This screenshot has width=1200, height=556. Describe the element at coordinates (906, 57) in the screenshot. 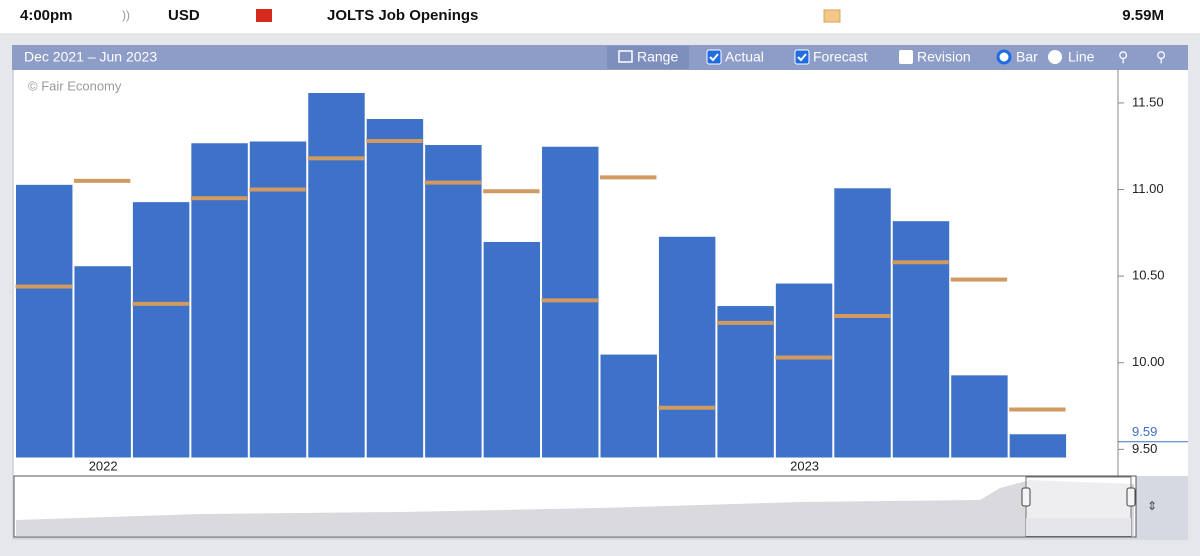

I see `revision-checkbox` at that location.